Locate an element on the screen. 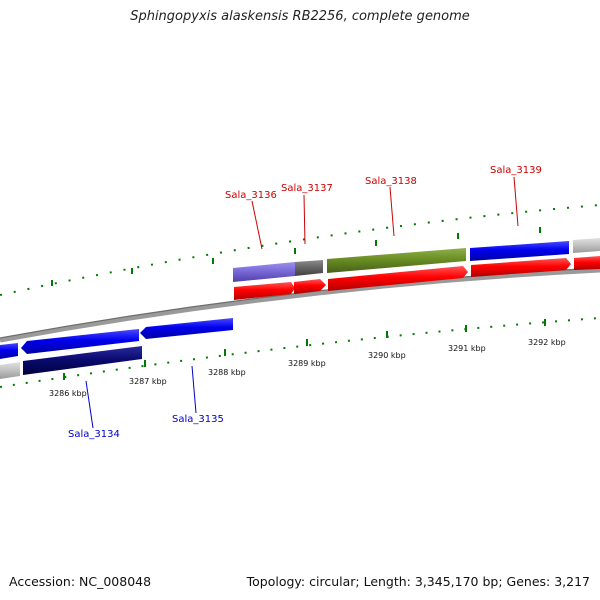  gene-label-sala-3139: Sala_3139 is located at coordinates (516, 170).